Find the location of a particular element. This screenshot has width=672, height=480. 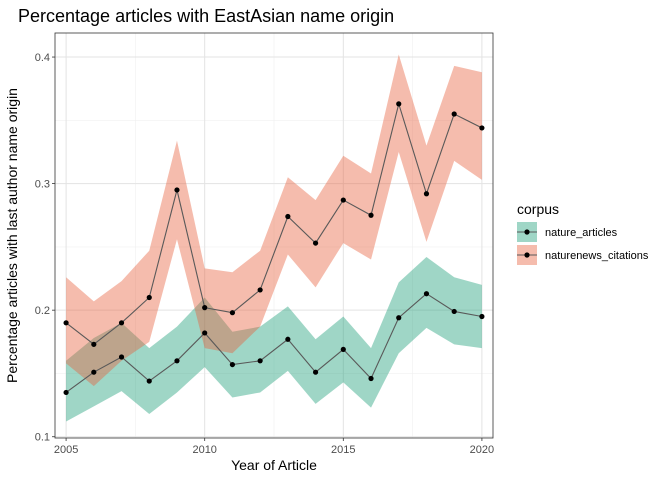

x-tick-label: 2015 is located at coordinates (343, 450).